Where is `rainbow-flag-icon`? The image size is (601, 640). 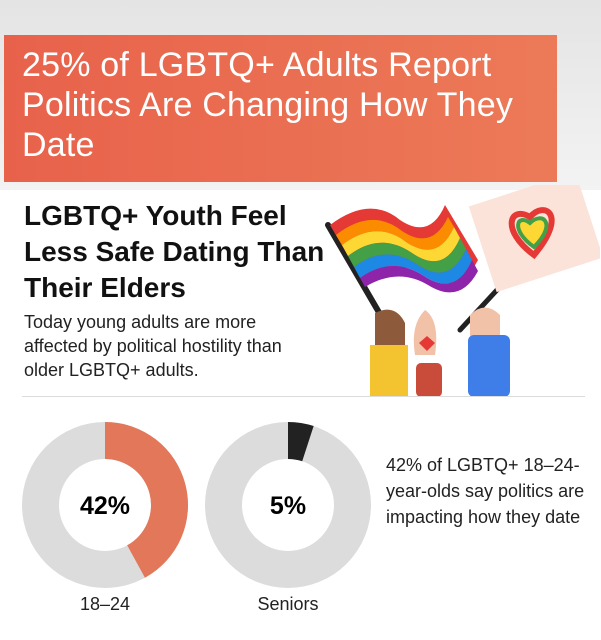
rainbow-flag-icon is located at coordinates (401, 301).